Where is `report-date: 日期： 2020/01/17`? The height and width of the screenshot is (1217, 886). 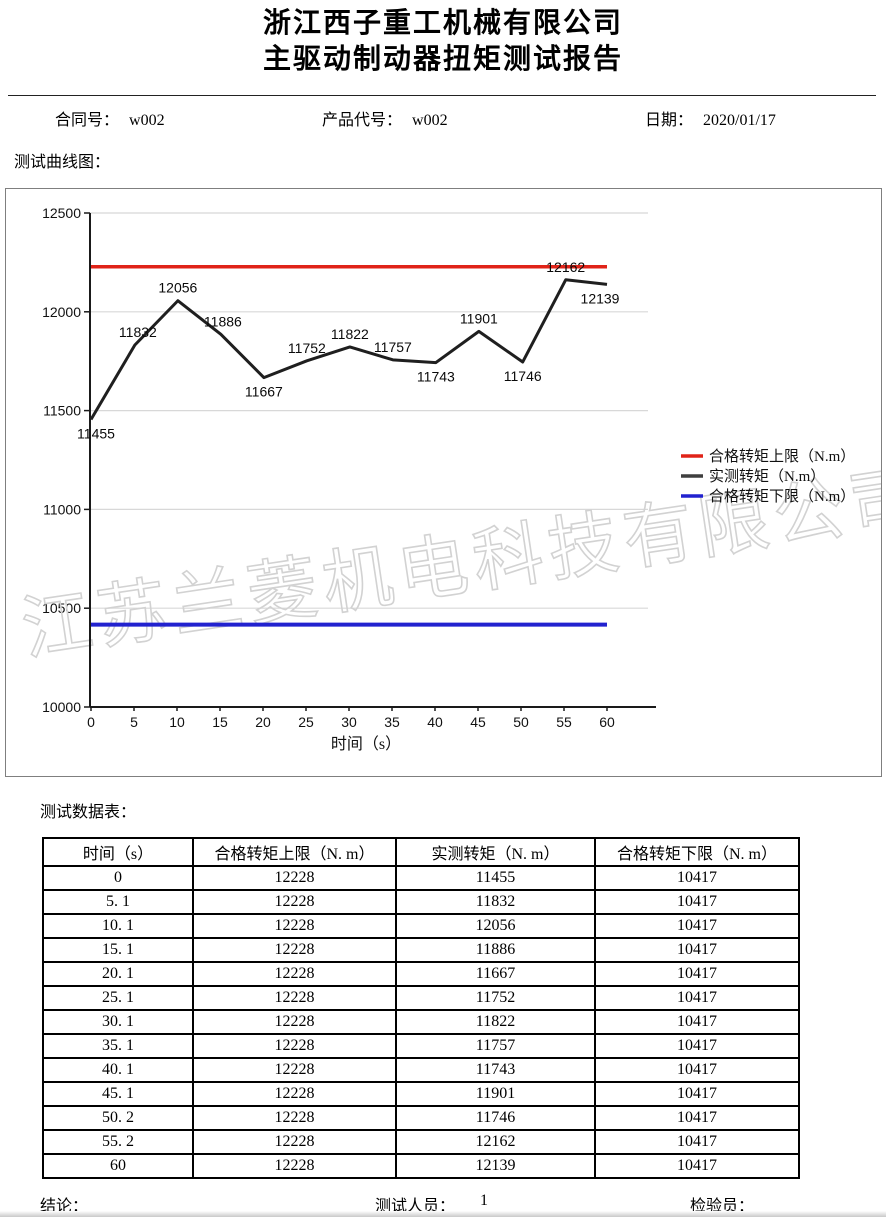
report-date: 日期： 2020/01/17 is located at coordinates (710, 118).